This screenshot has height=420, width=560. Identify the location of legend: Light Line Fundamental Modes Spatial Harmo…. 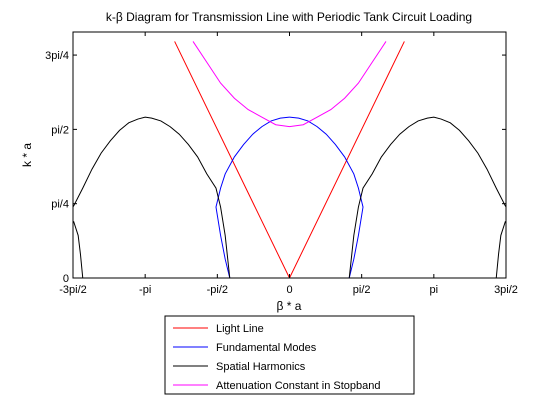
(289, 355).